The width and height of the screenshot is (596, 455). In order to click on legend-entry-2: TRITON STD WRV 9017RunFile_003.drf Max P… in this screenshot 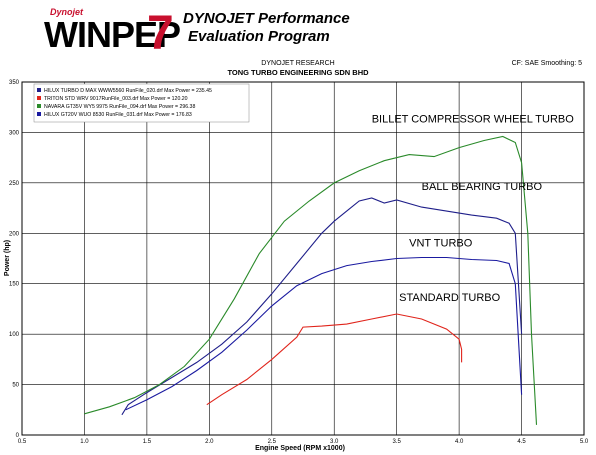, I will do `click(116, 99)`.